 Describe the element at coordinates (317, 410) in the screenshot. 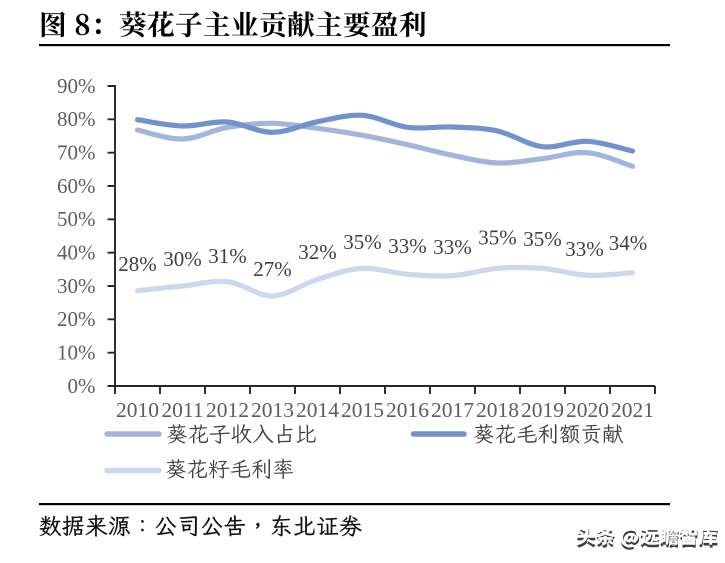

I see `svg-text: 2014` at that location.